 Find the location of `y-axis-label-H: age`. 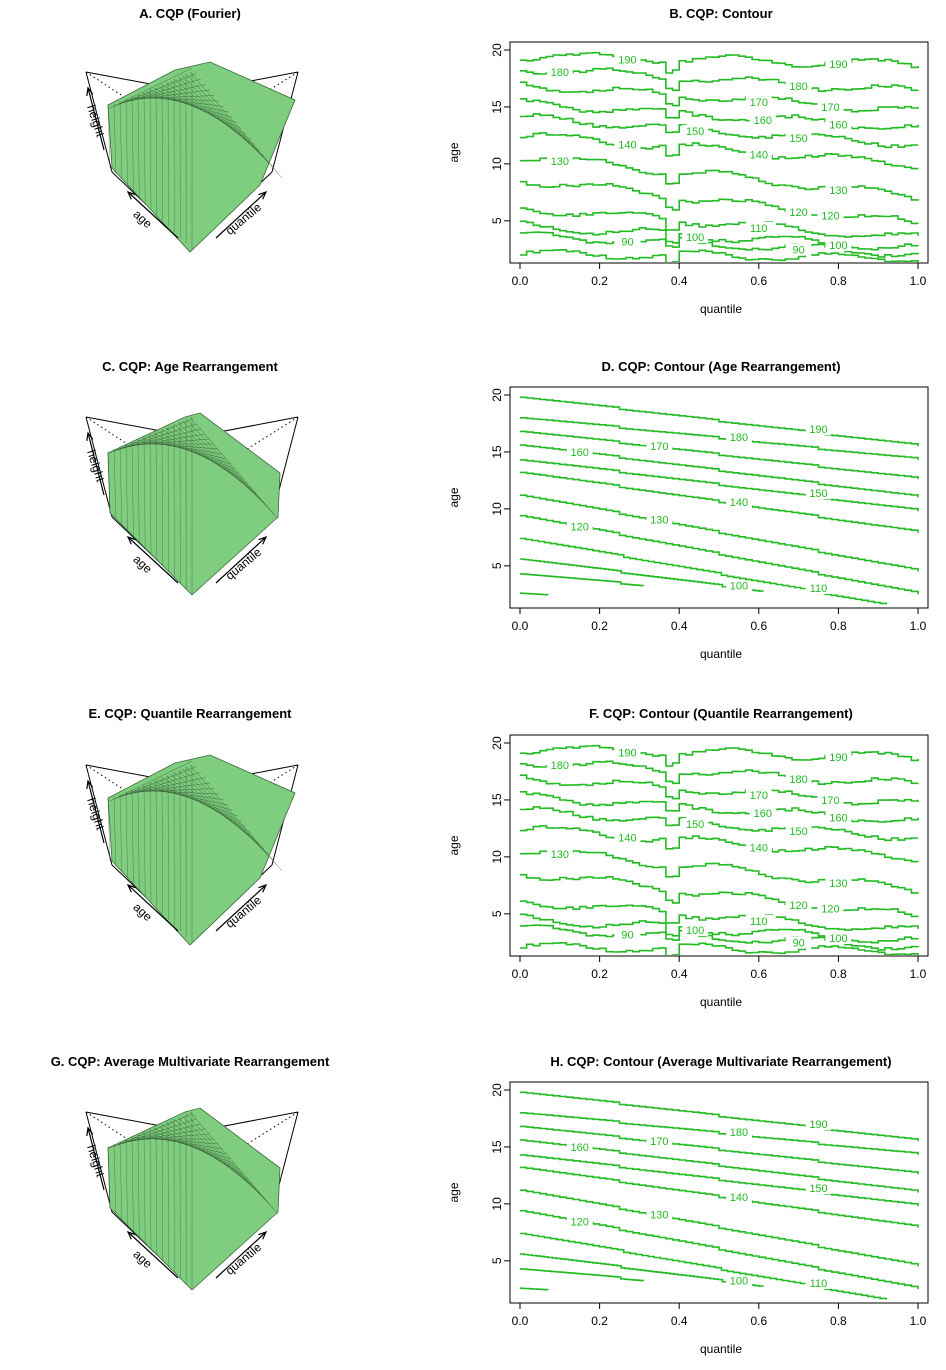

y-axis-label-H: age is located at coordinates (454, 1192).